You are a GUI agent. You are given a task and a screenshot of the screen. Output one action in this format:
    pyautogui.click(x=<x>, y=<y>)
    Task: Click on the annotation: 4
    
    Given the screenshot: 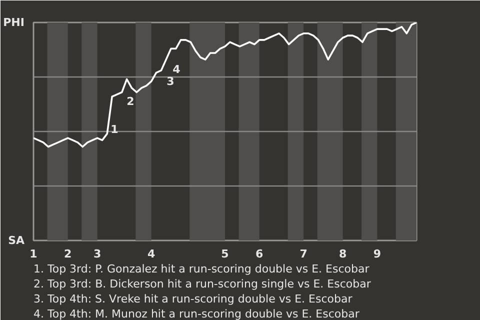 What is the action you would take?
    pyautogui.click(x=176, y=69)
    